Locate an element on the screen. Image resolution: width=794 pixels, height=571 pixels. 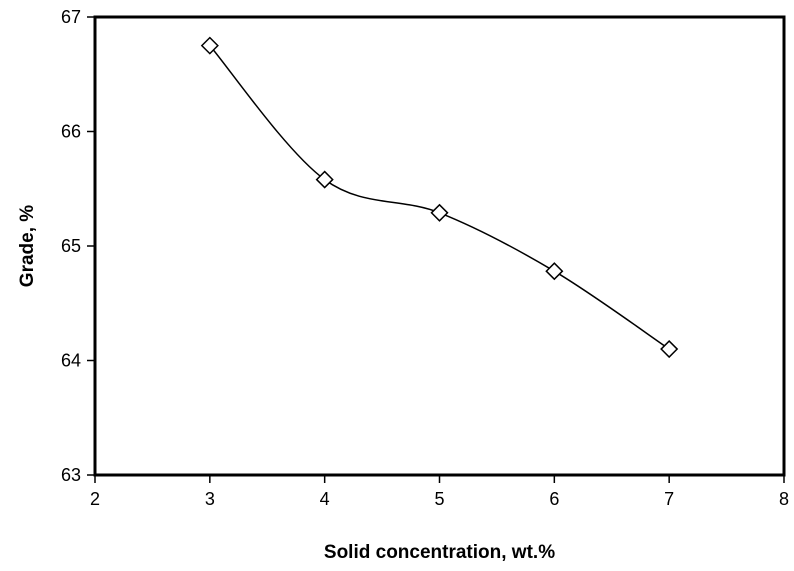
y-tick-label: 63 is located at coordinates (71, 475).